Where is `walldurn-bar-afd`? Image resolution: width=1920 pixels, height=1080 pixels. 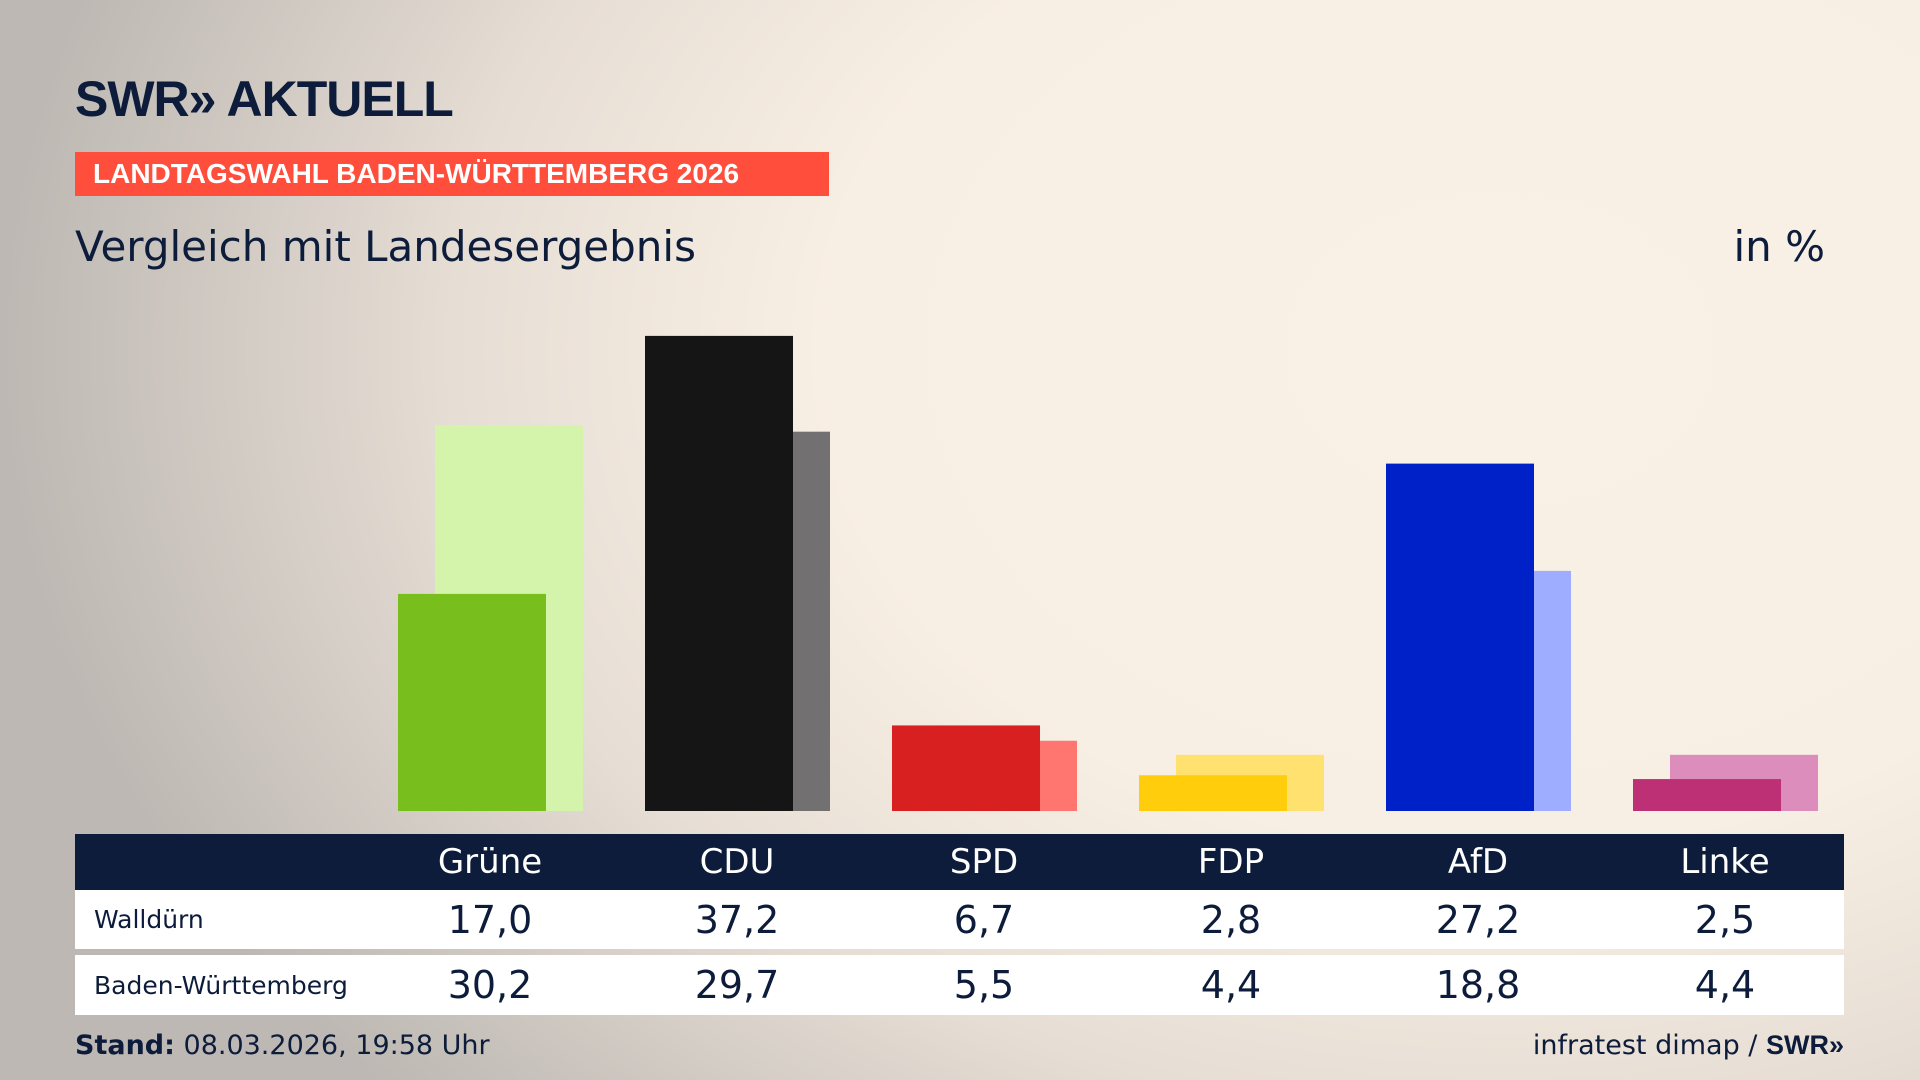 walldurn-bar-afd is located at coordinates (1460, 637).